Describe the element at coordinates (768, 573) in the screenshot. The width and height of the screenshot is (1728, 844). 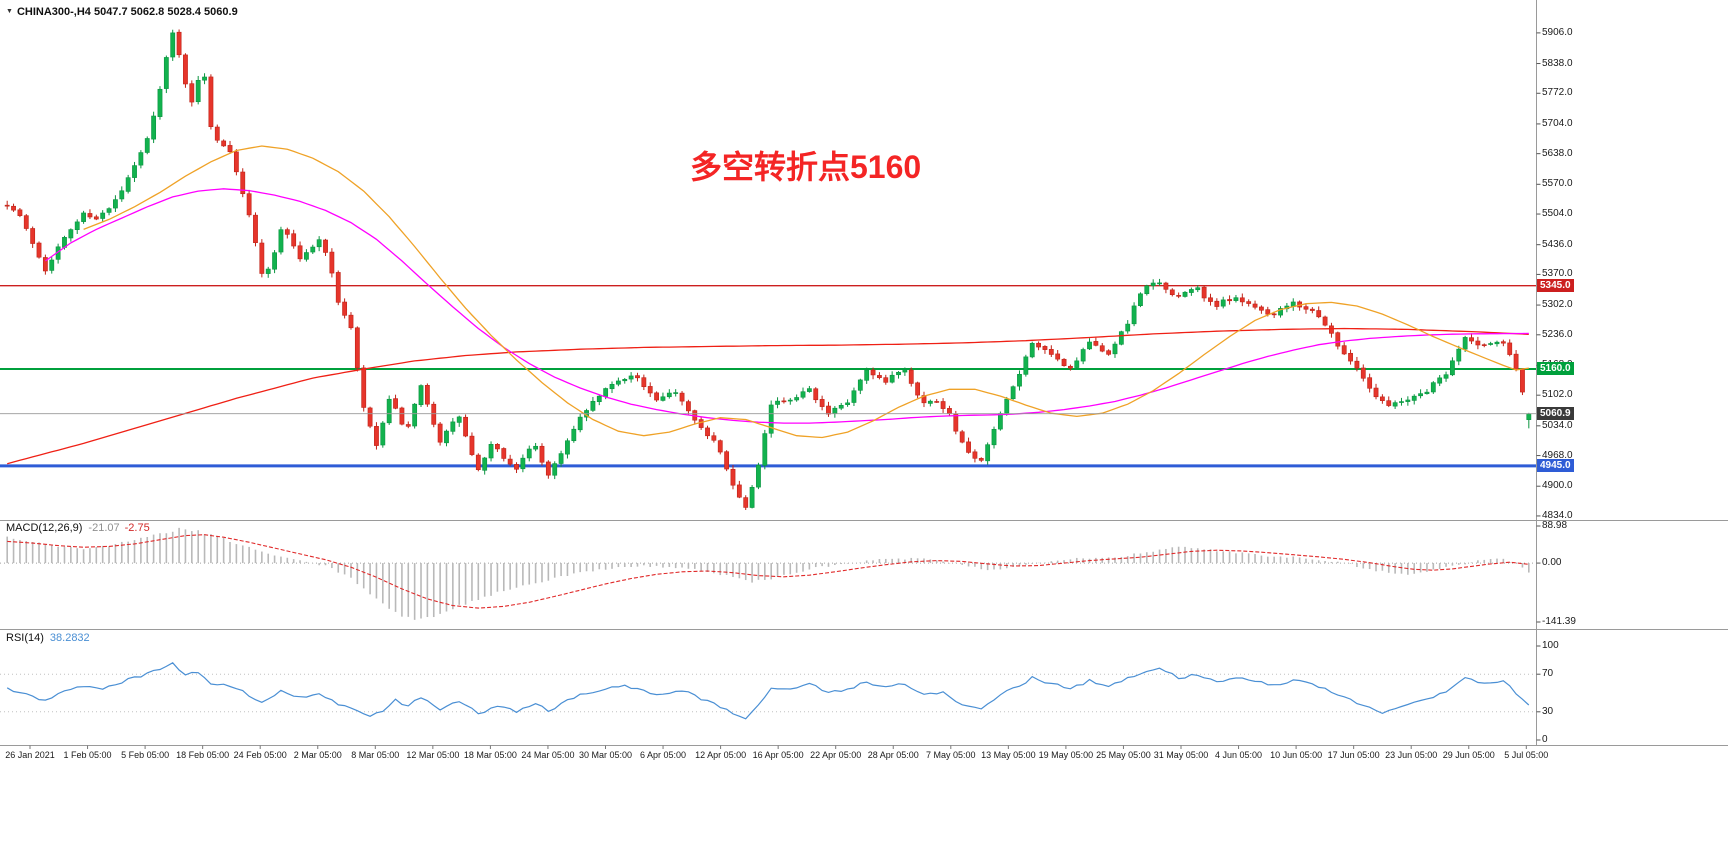
I see `macd-layer` at that location.